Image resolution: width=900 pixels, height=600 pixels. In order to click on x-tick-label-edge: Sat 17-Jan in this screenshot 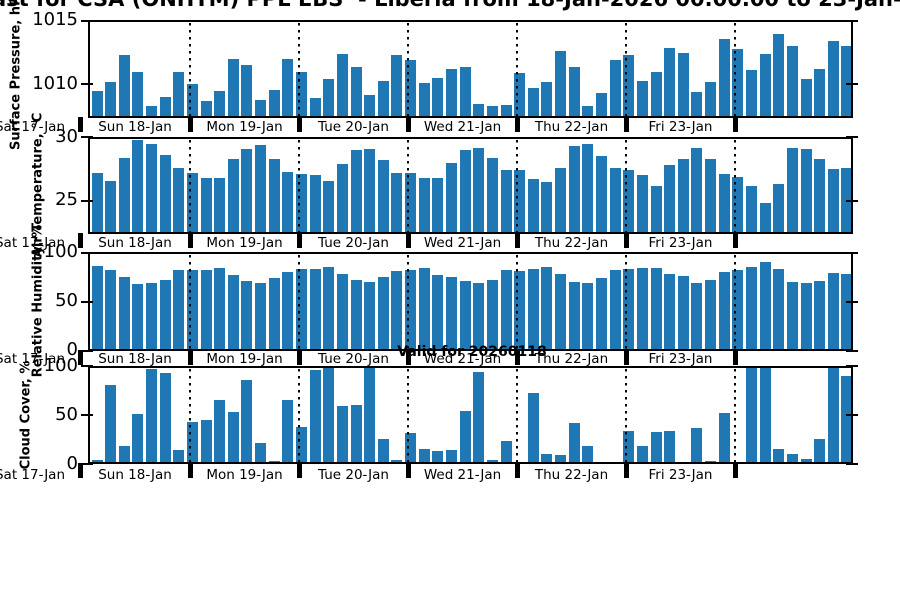, I will do `click(33, 474)`.